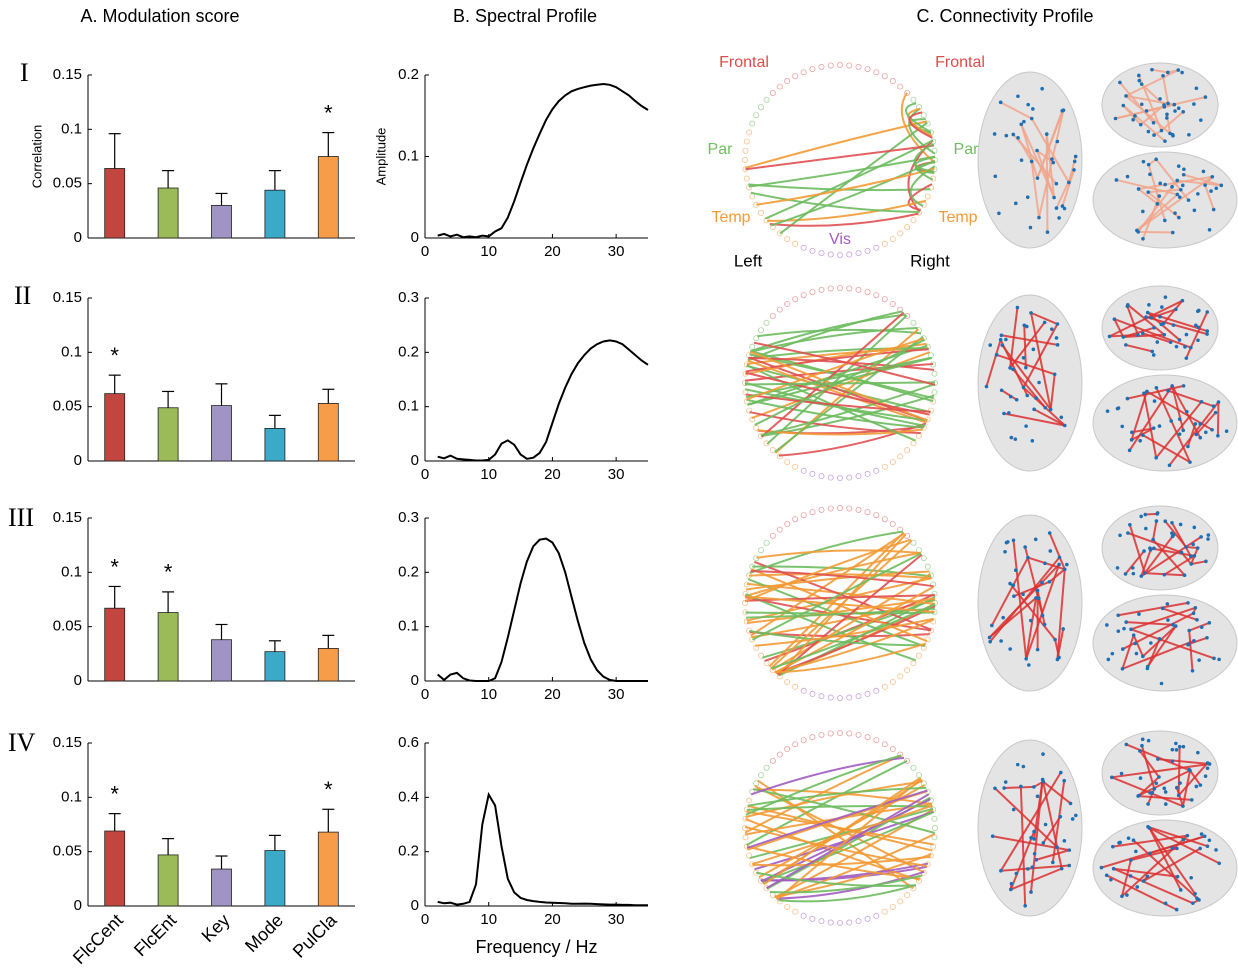 This screenshot has width=1238, height=975. What do you see at coordinates (552, 251) in the screenshot?
I see `x-tick-label: 20` at bounding box center [552, 251].